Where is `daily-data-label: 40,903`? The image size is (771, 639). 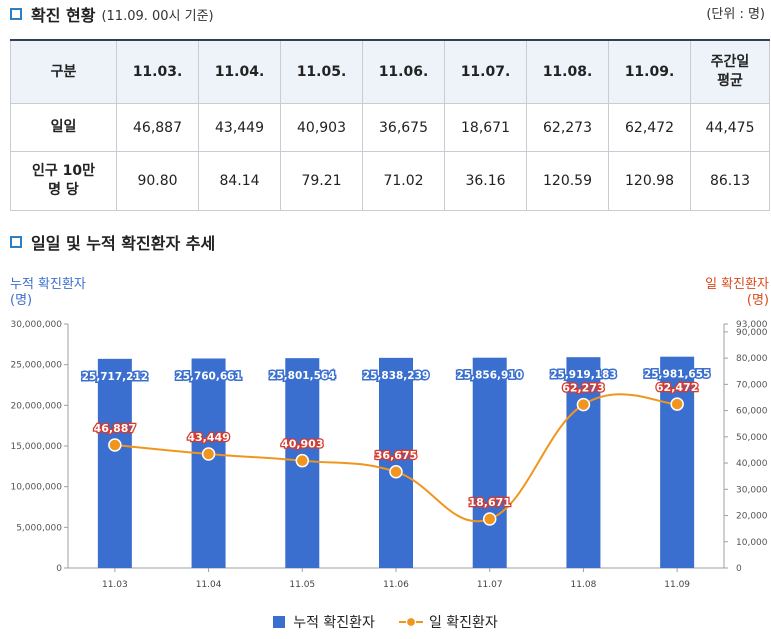
daily-data-label: 40,903 is located at coordinates (302, 444).